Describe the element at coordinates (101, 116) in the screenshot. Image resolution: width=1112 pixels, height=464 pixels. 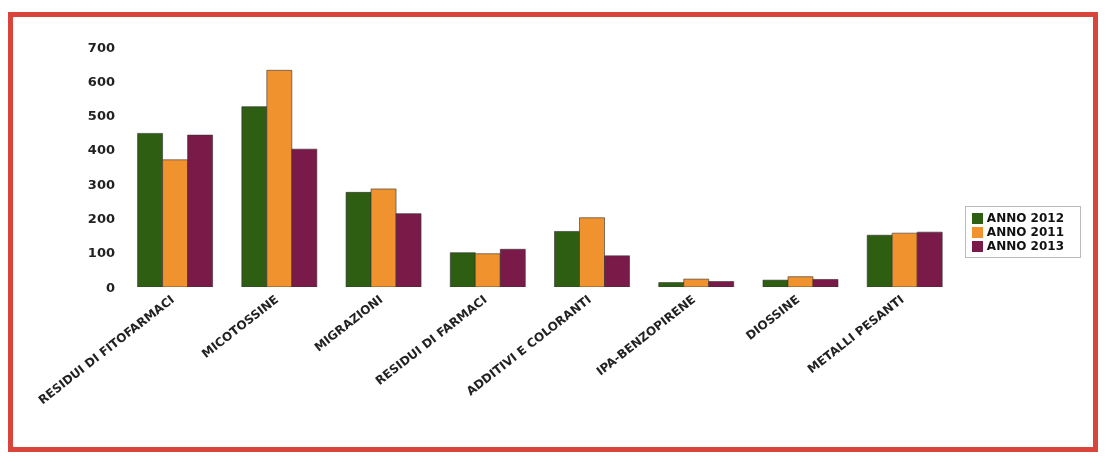
I see `y-tick-label: 500` at that location.